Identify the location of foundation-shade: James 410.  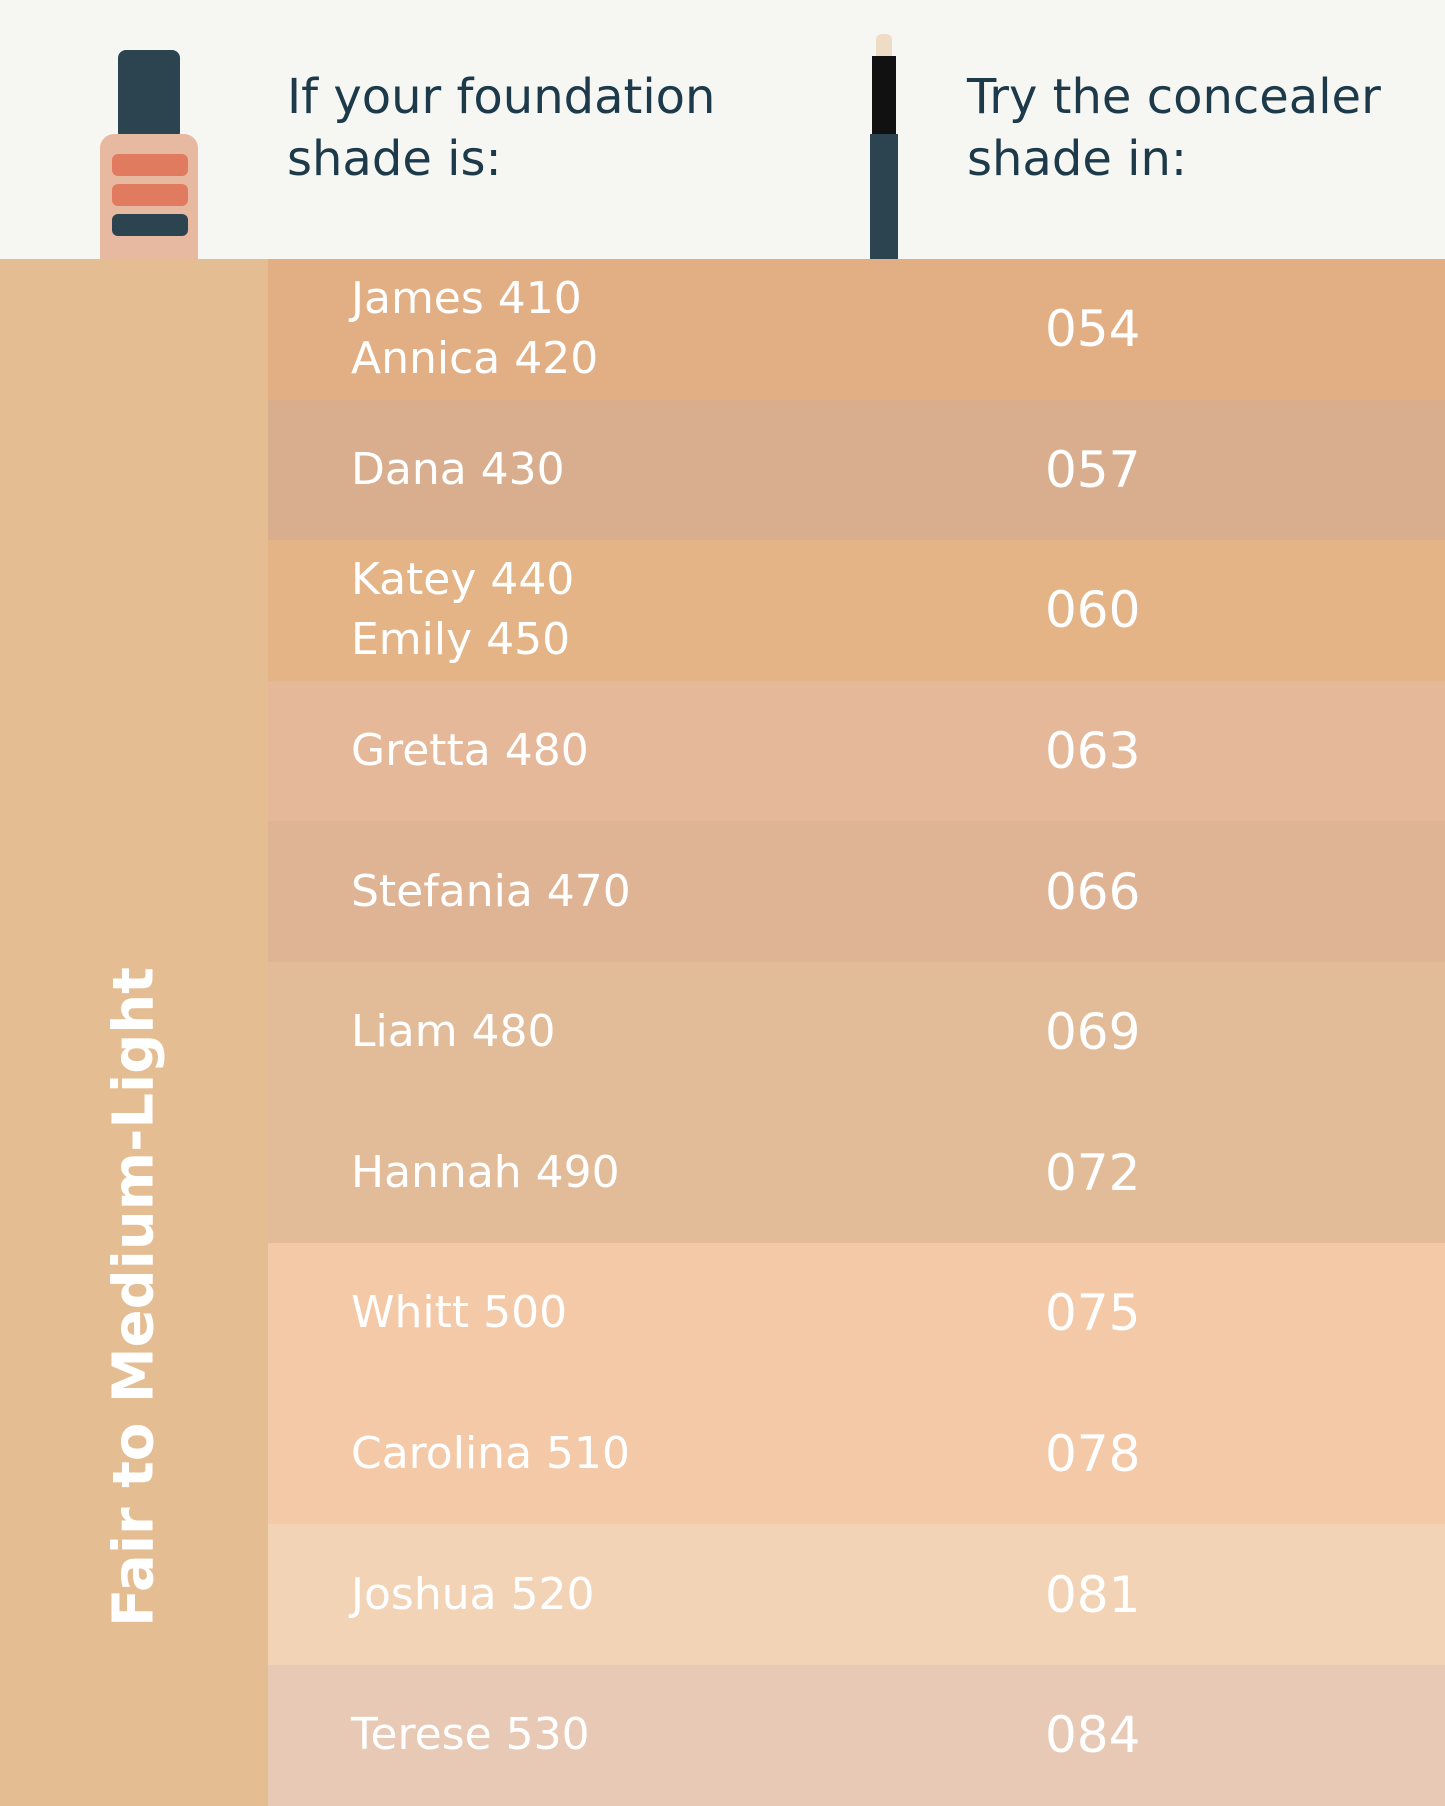
(466, 299).